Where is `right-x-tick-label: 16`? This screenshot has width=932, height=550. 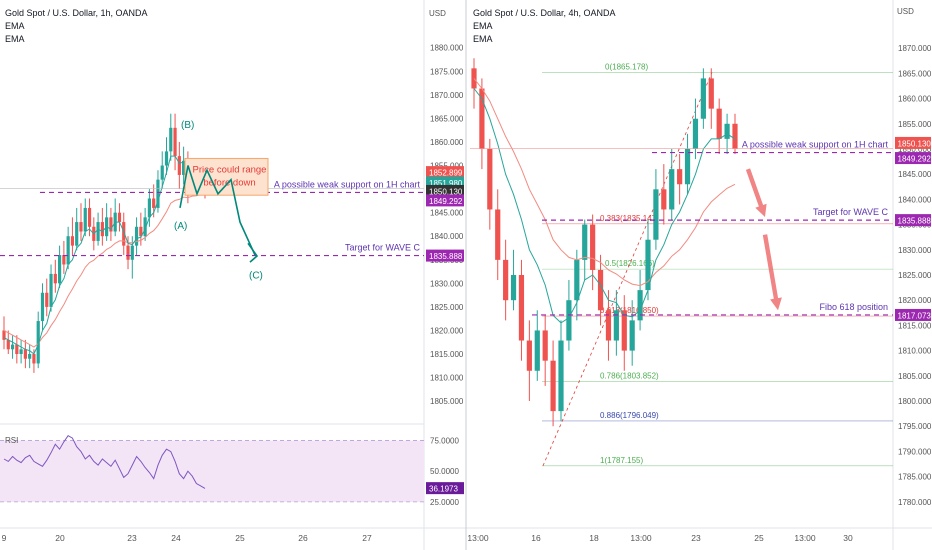
right-x-tick-label: 16 is located at coordinates (536, 538).